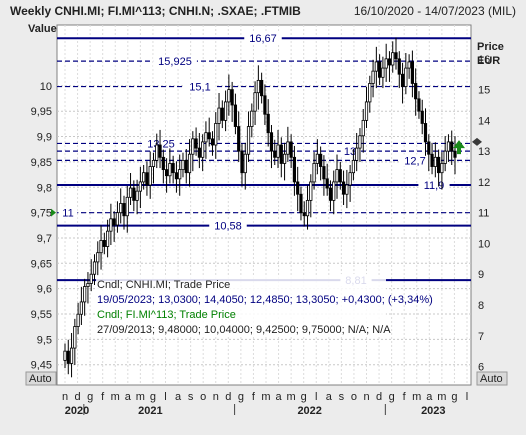 The width and height of the screenshot is (526, 435). What do you see at coordinates (492, 378) in the screenshot?
I see `auto-right-button` at bounding box center [492, 378].